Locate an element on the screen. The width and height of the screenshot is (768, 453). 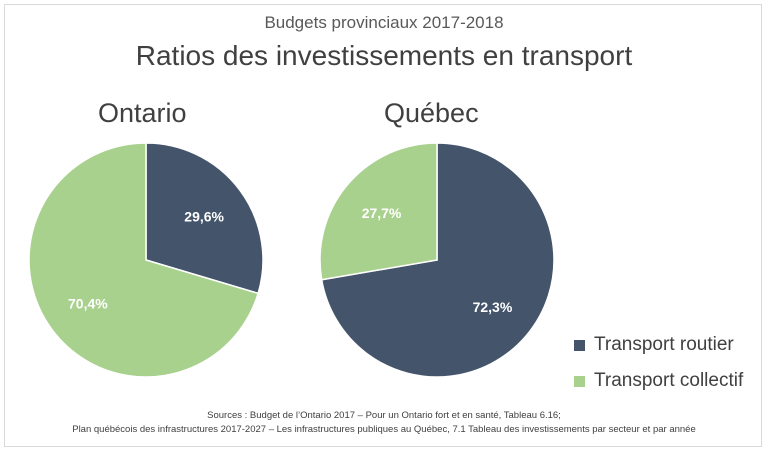
legend-item-routier: Transport routier is located at coordinates (658, 345).